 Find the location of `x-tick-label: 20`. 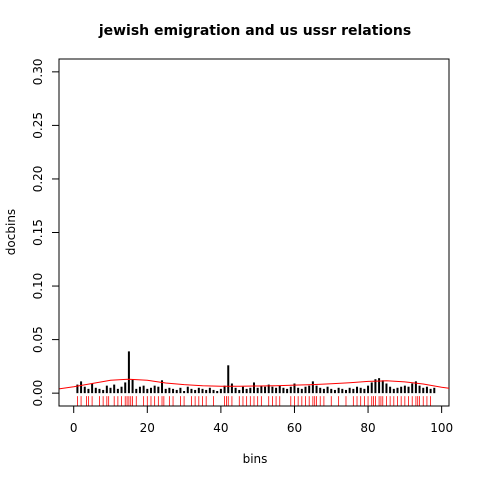

x-tick-label: 20 is located at coordinates (147, 428).